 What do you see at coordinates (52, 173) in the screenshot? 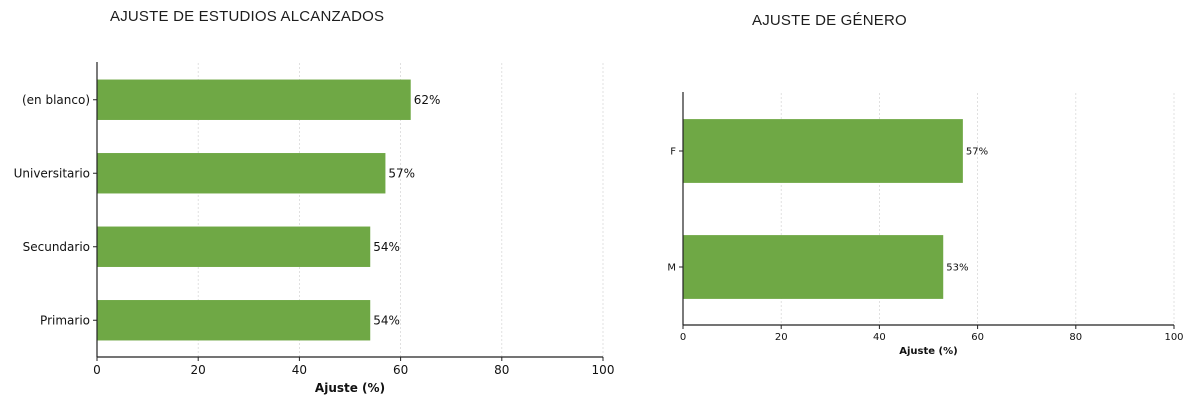
I see `category-label: Universitario` at bounding box center [52, 173].